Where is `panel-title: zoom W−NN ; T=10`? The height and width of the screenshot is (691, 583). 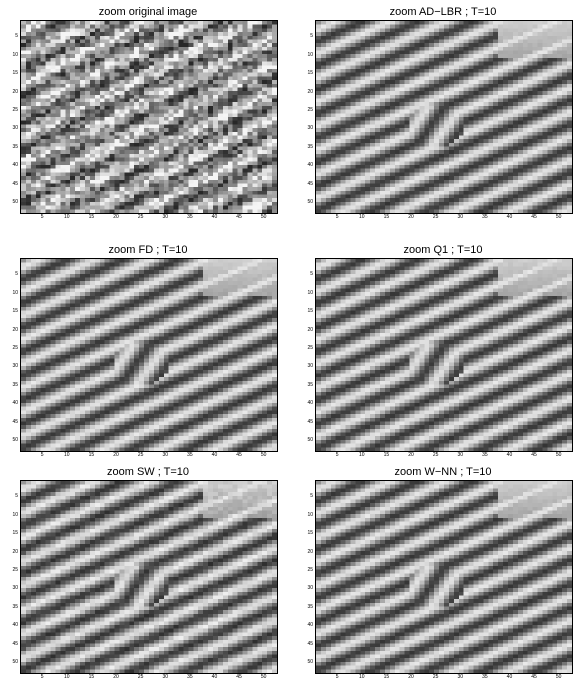
panel-title: zoom W−NN ; T=10 is located at coordinates (443, 472).